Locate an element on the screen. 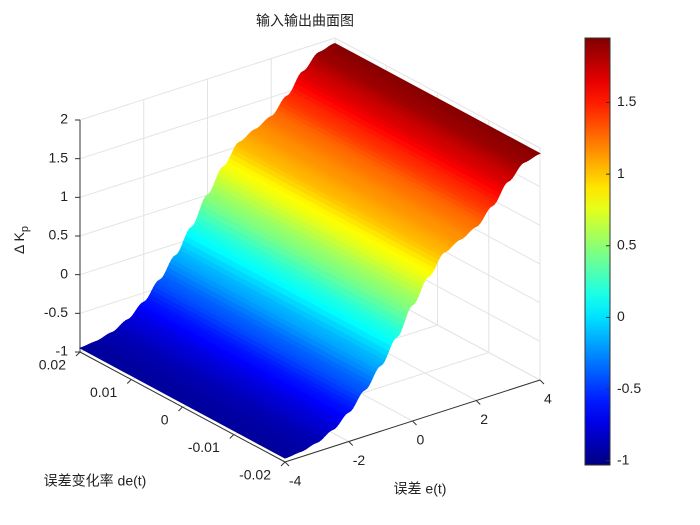  y-tick-label: -0.01 is located at coordinates (204, 447).